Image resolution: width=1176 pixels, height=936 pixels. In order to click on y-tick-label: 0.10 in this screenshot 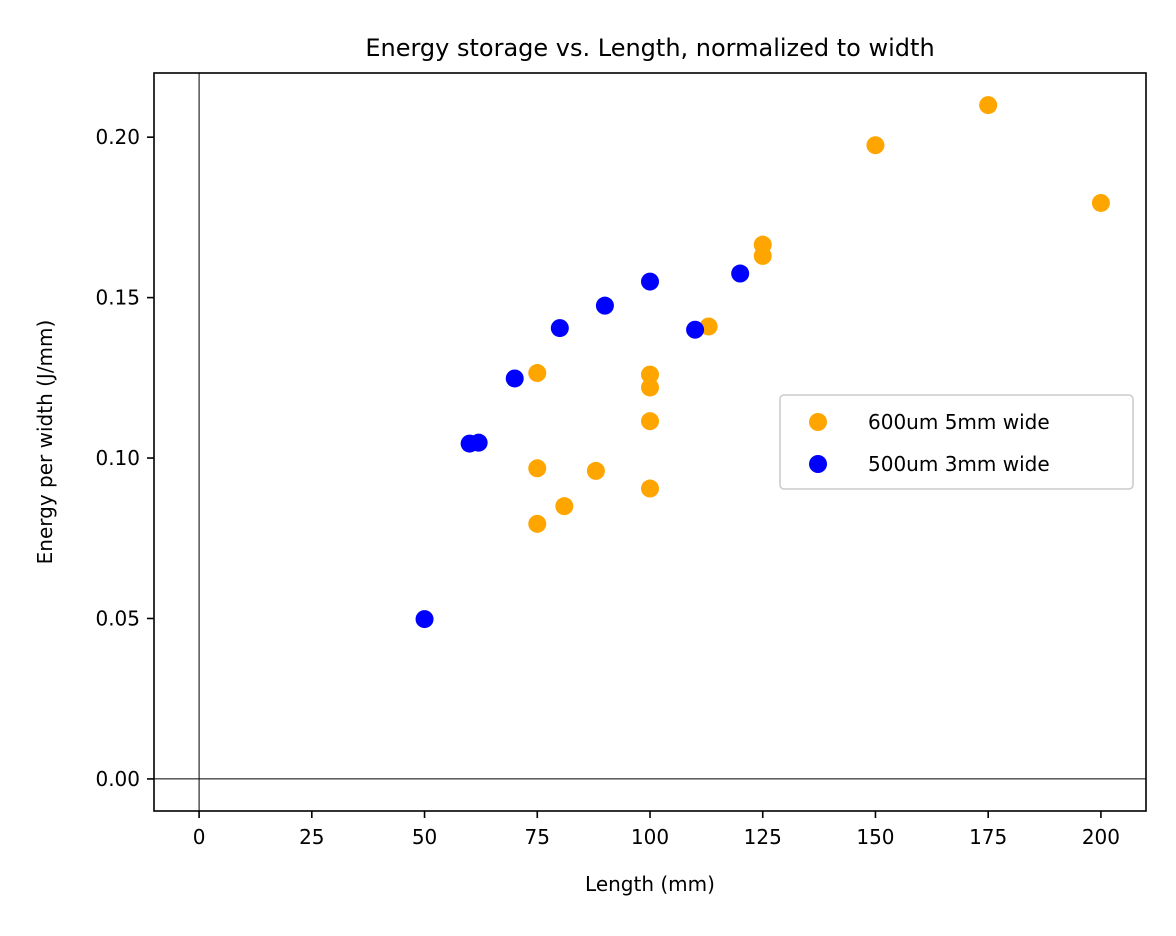, I will do `click(117, 458)`.